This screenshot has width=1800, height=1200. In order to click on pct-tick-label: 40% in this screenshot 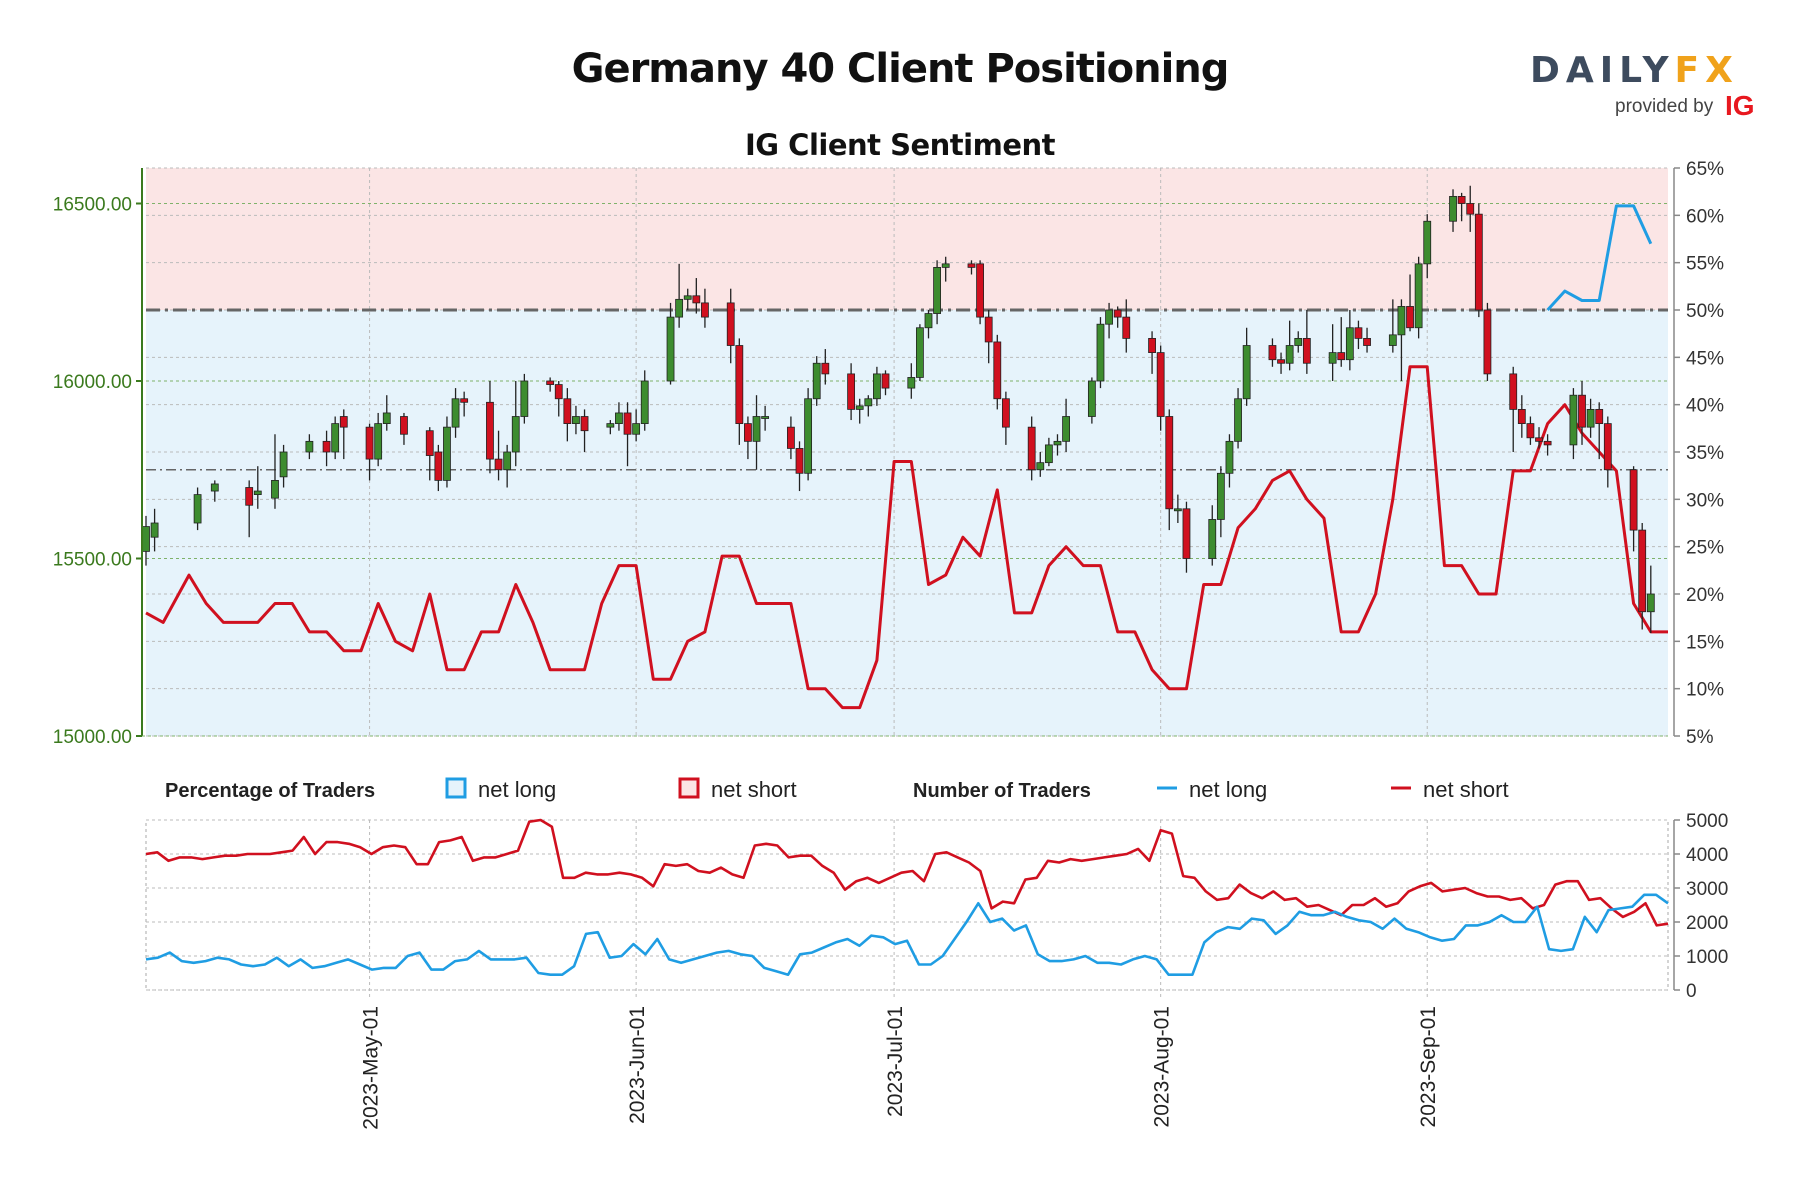, I will do `click(1705, 406)`.